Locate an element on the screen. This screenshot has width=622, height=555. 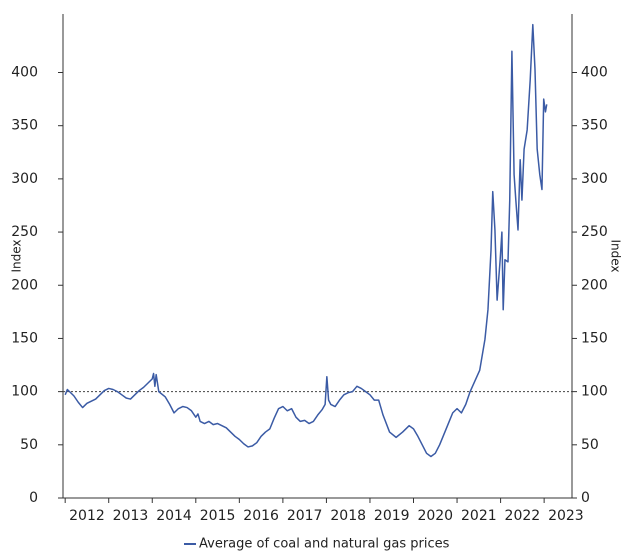
x-tick-label: 2013 is located at coordinates (131, 516).